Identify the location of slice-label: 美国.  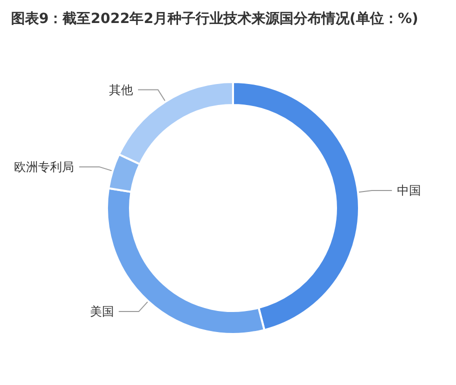
(102, 311).